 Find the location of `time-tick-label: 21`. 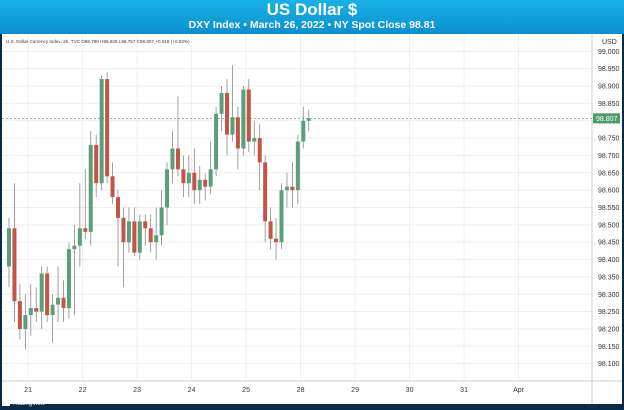

time-tick-label: 21 is located at coordinates (28, 390).